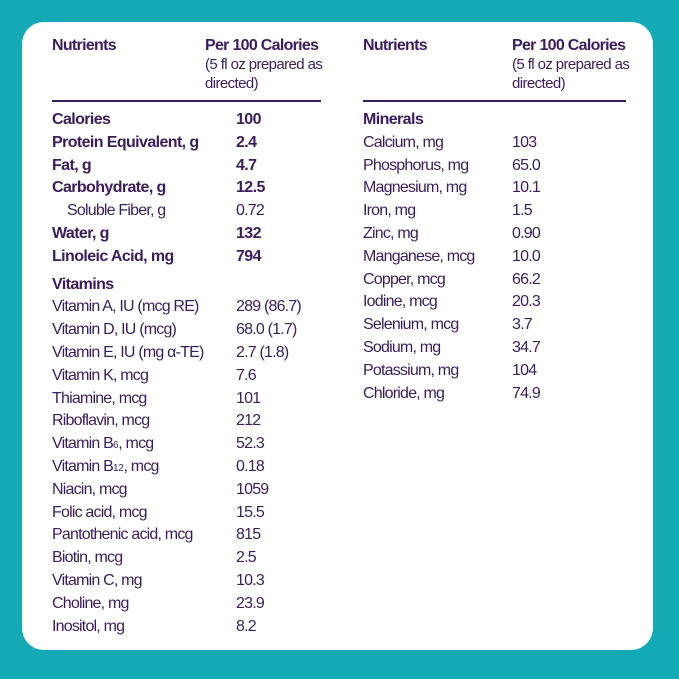 Image resolution: width=679 pixels, height=679 pixels. Describe the element at coordinates (495, 166) in the screenshot. I see `nutrient-row: Phosphorus, mg 65.0` at that location.